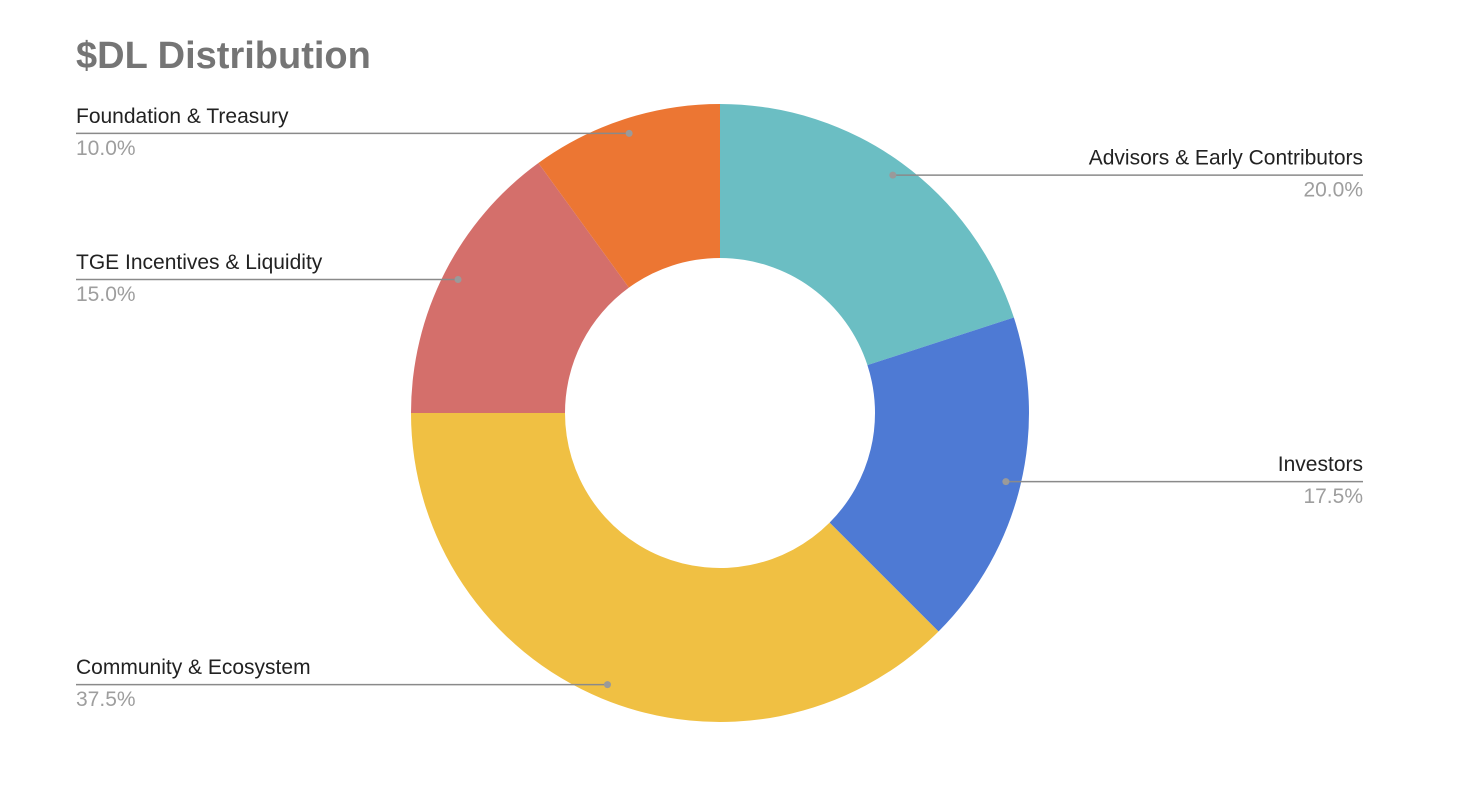 This screenshot has width=1472, height=794. What do you see at coordinates (1333, 190) in the screenshot?
I see `value-label: 20.0%` at bounding box center [1333, 190].